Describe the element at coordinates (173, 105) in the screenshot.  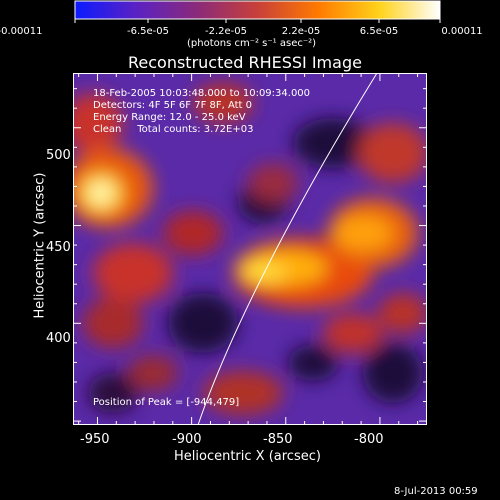
I see `detectors-annotation: Detectors: 4F 5F 6F 7F 8F, Att 0` at that location.